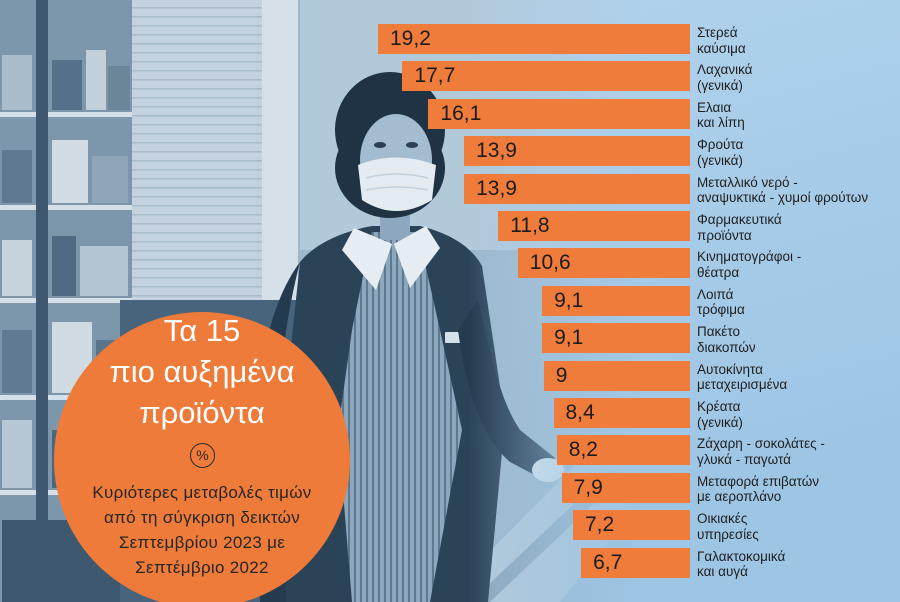 The image size is (900, 602). I want to click on percent-unit-badge: %, so click(202, 455).